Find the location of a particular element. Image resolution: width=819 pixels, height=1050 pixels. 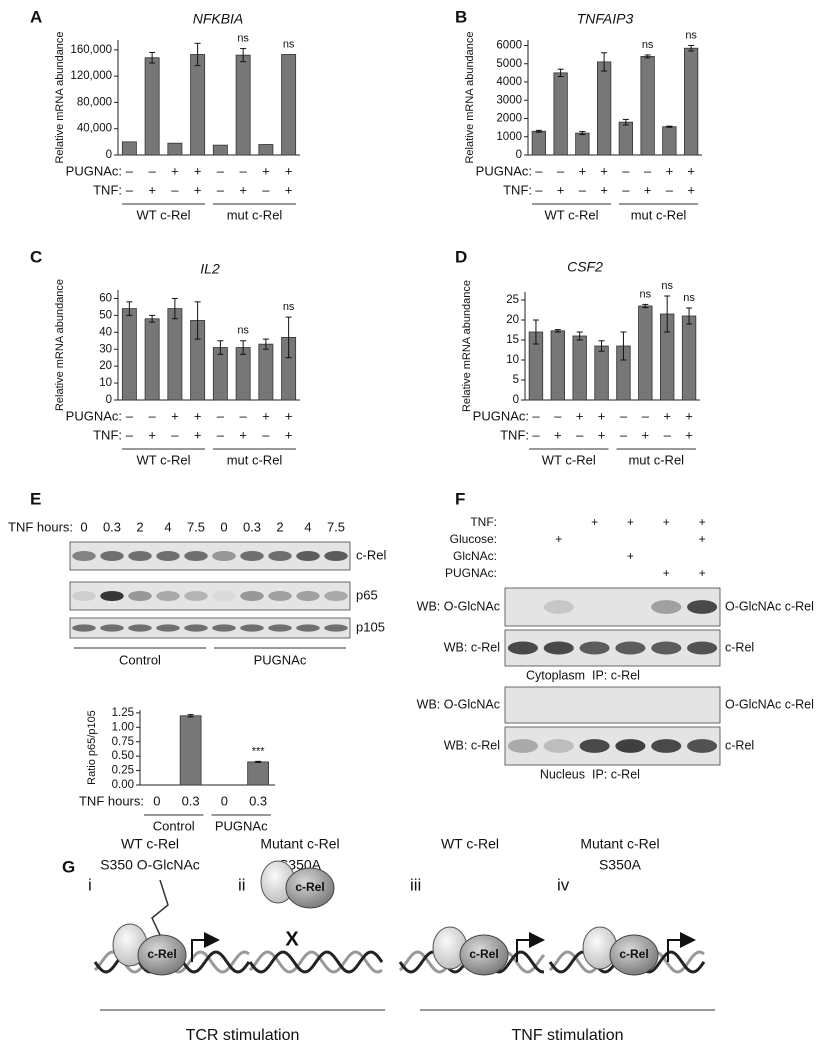

stimulus-label: TCR stimulation is located at coordinates (243, 1035).